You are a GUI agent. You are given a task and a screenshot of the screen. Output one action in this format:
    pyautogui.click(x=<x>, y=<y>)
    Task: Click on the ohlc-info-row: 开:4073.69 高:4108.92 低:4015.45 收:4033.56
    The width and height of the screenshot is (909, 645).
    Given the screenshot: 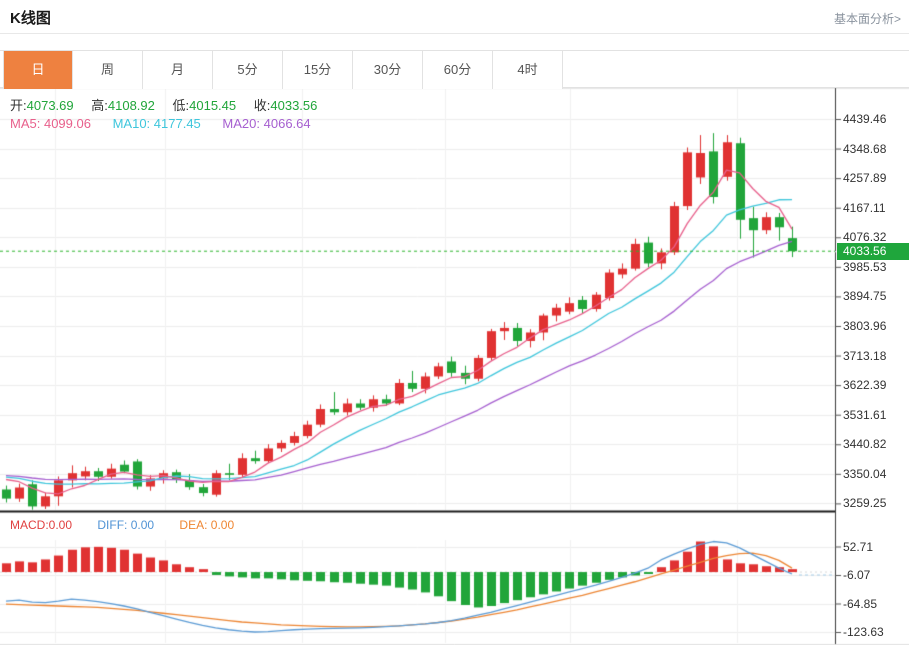 What is the action you would take?
    pyautogui.click(x=170, y=104)
    